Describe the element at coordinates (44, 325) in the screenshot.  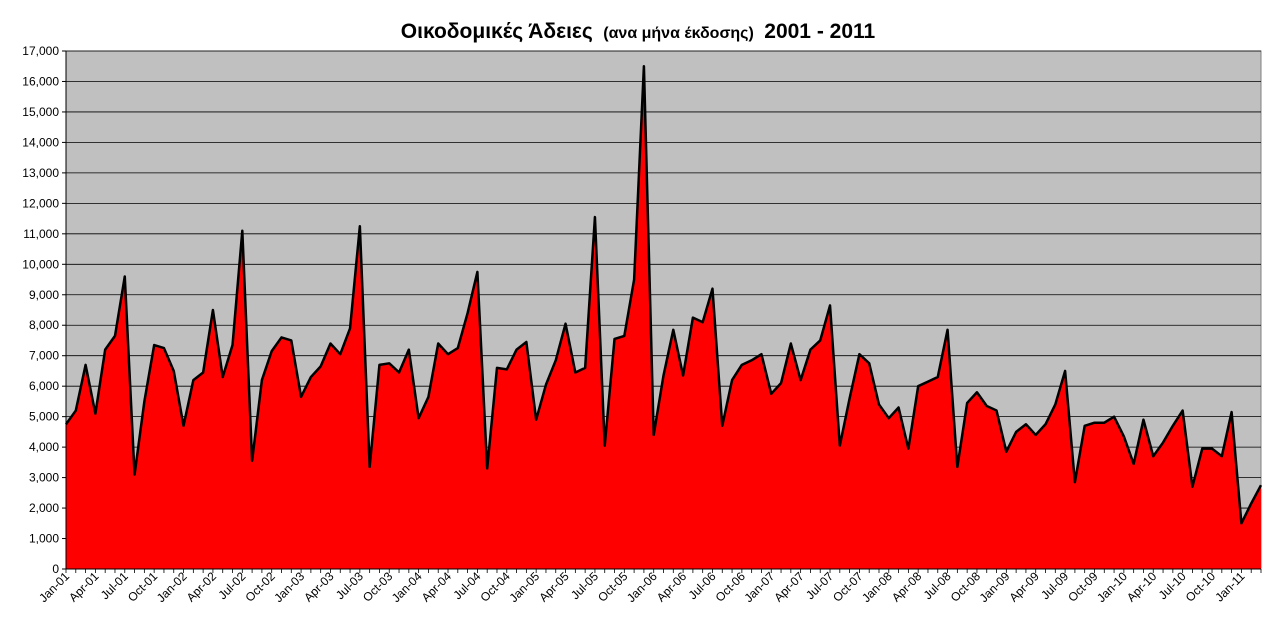
I see `y-tick-label: 8,000` at that location.